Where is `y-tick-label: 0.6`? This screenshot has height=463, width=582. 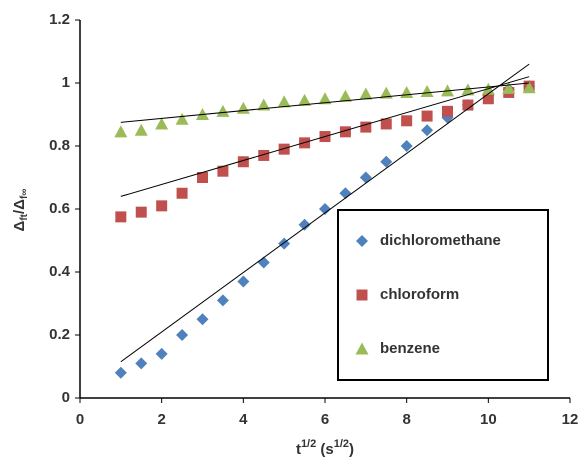
y-tick-label: 0.6 is located at coordinates (59, 208).